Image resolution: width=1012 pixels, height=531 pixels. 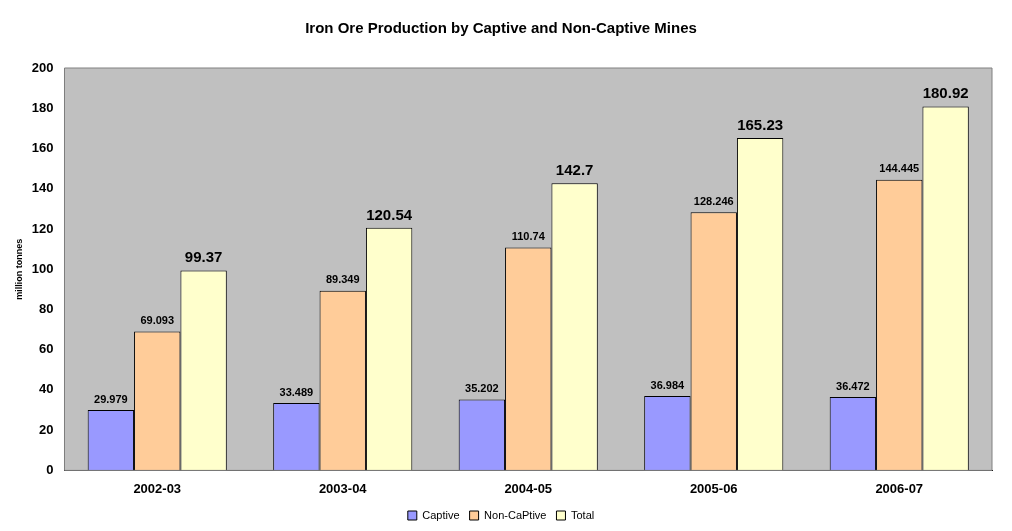 I want to click on data-label: 29.979, so click(x=111, y=398).